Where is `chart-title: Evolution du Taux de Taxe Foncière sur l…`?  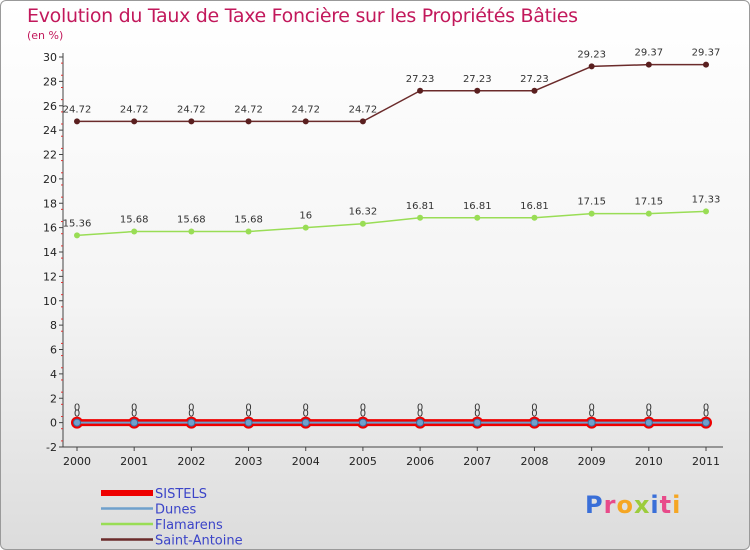 chart-title: Evolution du Taux de Taxe Foncière sur l… is located at coordinates (302, 16).